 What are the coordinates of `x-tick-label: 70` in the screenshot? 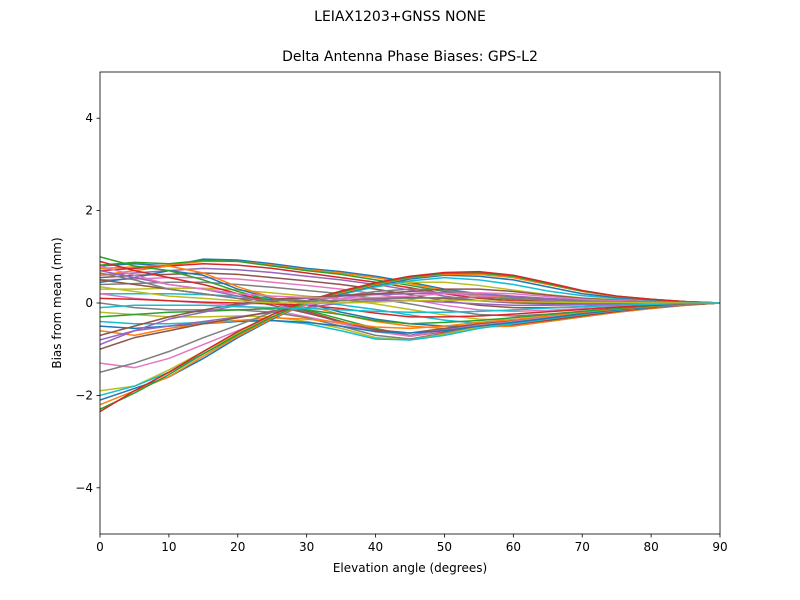 It's located at (582, 547).